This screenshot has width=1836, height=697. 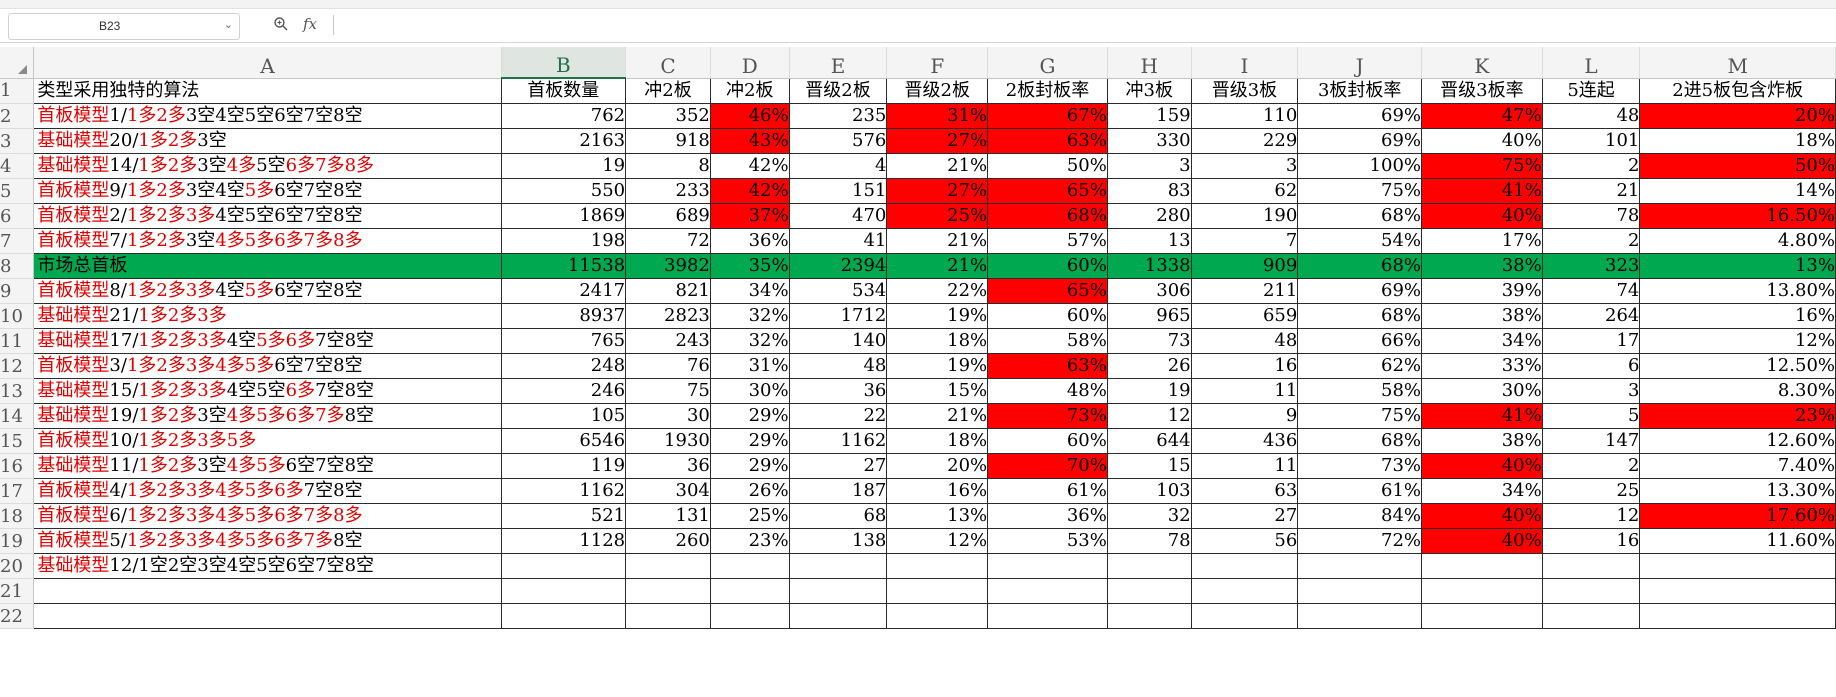 What do you see at coordinates (937, 616) in the screenshot?
I see `cell-f22` at bounding box center [937, 616].